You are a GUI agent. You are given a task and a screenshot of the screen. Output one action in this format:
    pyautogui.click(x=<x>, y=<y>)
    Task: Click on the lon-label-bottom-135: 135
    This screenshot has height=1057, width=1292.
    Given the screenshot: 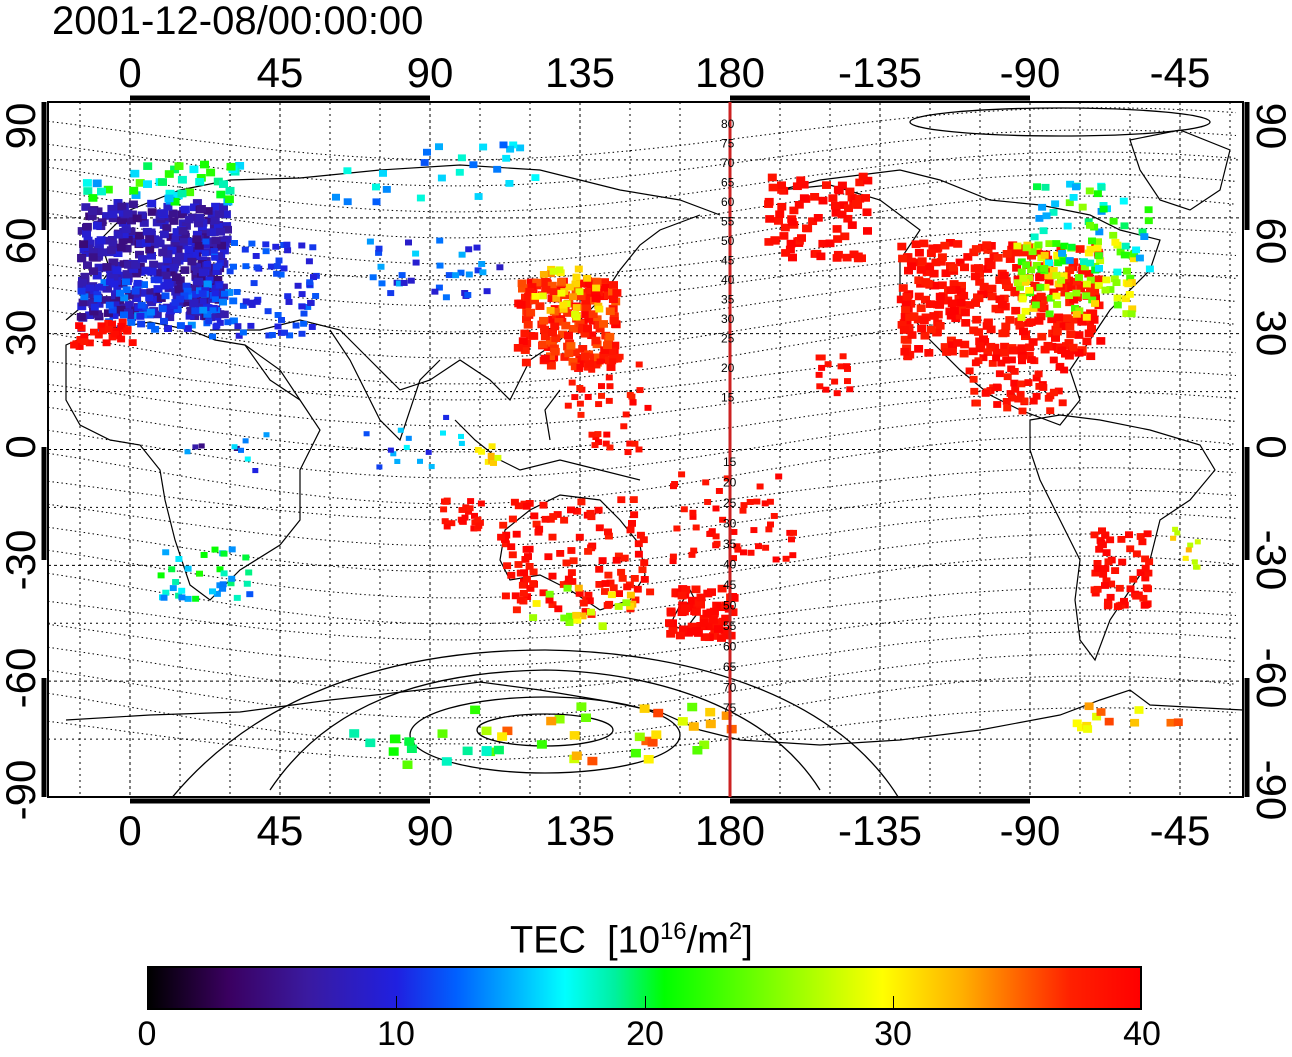 What is the action you would take?
    pyautogui.click(x=580, y=830)
    